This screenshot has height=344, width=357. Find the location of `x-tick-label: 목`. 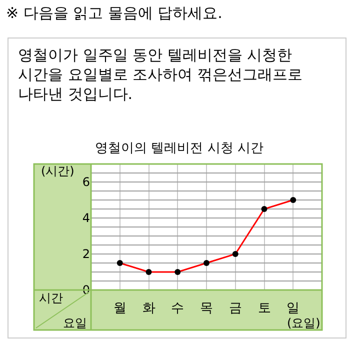

x-tick-label: 목 is located at coordinates (206, 308).